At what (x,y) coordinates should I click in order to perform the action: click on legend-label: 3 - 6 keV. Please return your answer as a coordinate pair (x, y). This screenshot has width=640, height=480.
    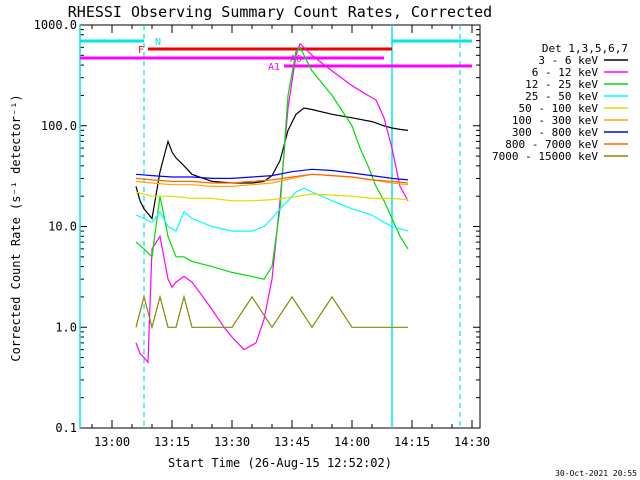
    Looking at the image, I should click on (568, 60).